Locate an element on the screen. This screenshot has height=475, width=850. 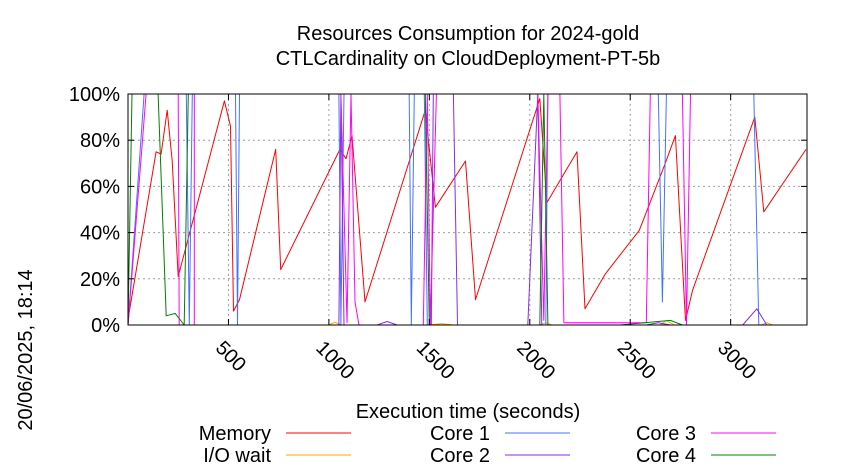
x-axis-label: Execution time (seconds) is located at coordinates (468, 412).